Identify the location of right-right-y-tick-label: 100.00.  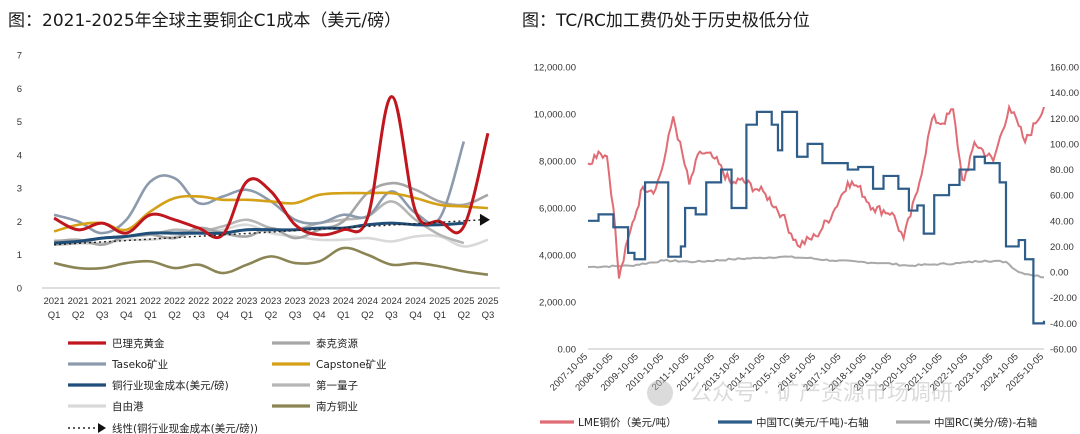
(1064, 144).